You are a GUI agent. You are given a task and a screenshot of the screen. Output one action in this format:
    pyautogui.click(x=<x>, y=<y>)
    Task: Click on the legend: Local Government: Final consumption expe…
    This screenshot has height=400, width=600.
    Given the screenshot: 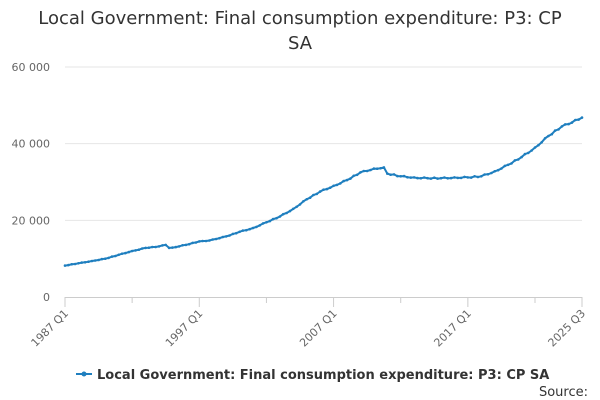 What is the action you would take?
    pyautogui.click(x=312, y=375)
    